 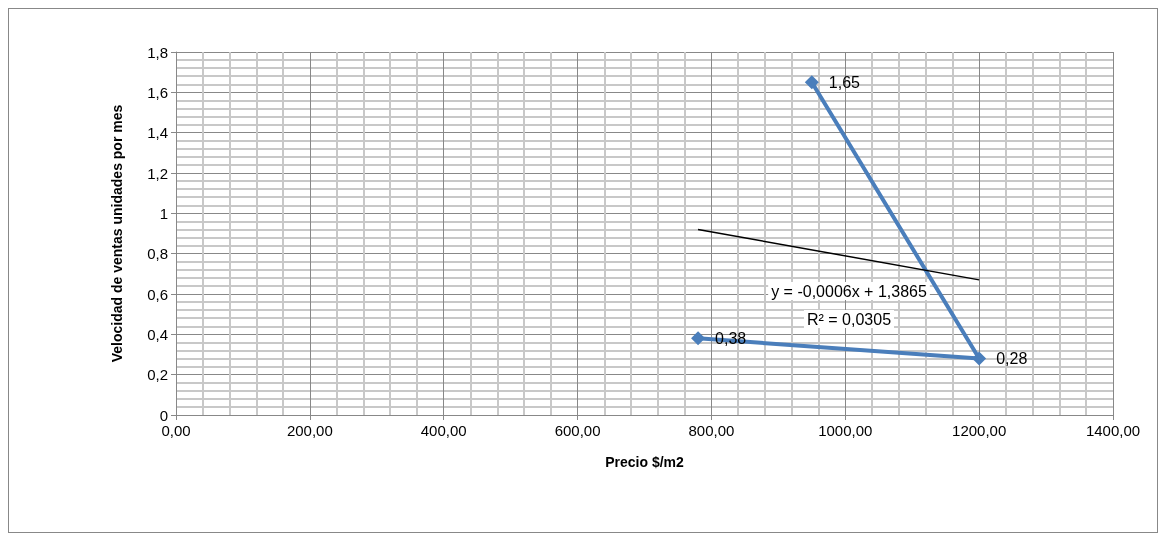 I want to click on y-tick-label: 0,8, so click(x=157, y=254).